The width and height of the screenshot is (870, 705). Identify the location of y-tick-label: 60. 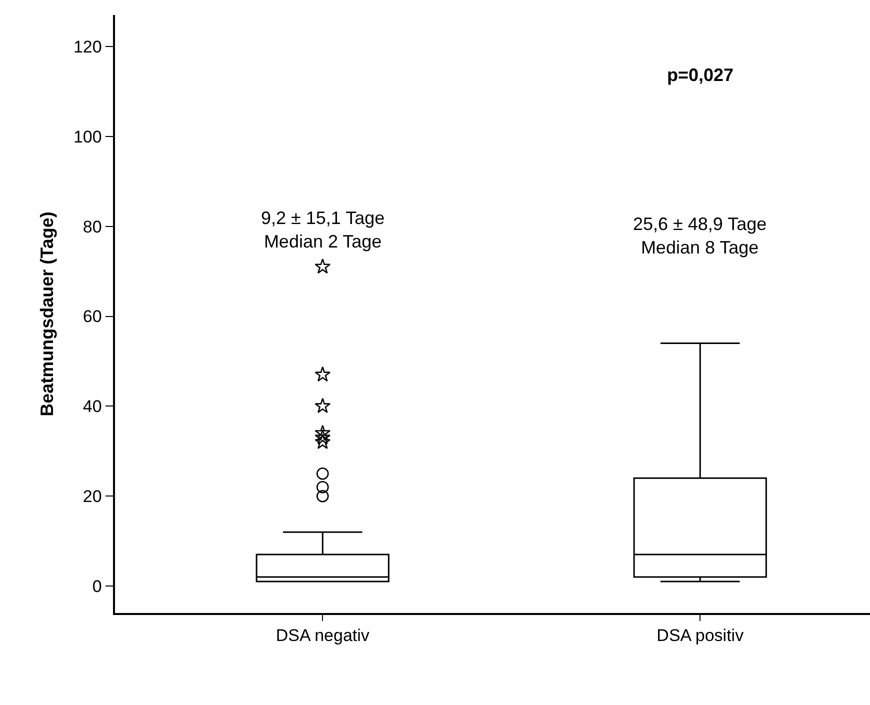
(92, 316).